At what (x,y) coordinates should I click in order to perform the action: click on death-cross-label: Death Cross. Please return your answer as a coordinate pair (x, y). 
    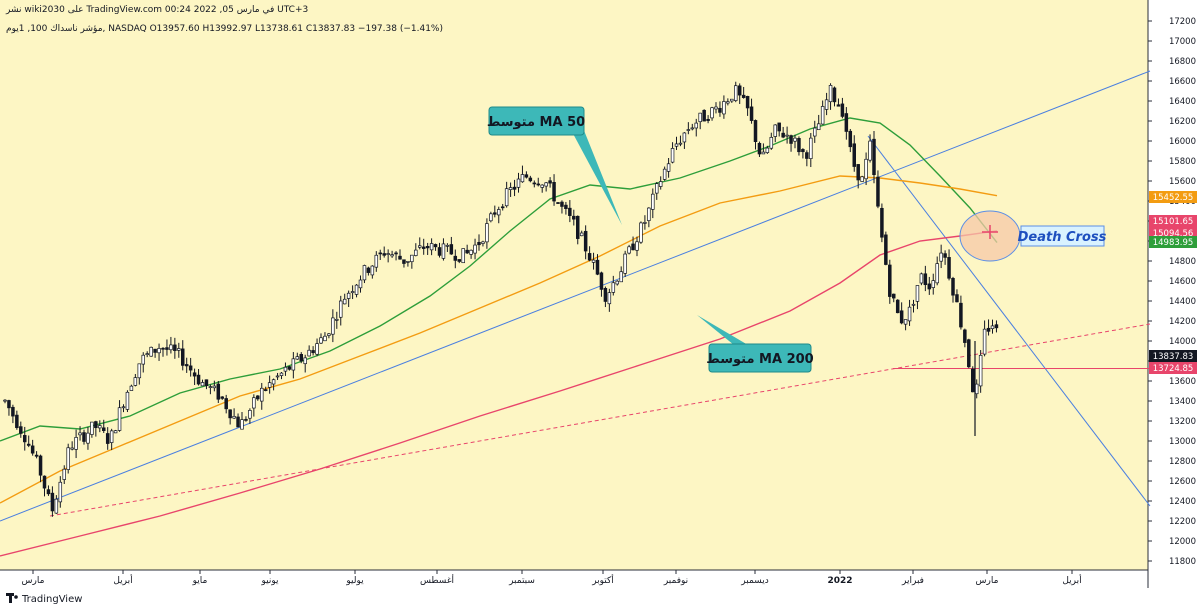
    Looking at the image, I should click on (1062, 237).